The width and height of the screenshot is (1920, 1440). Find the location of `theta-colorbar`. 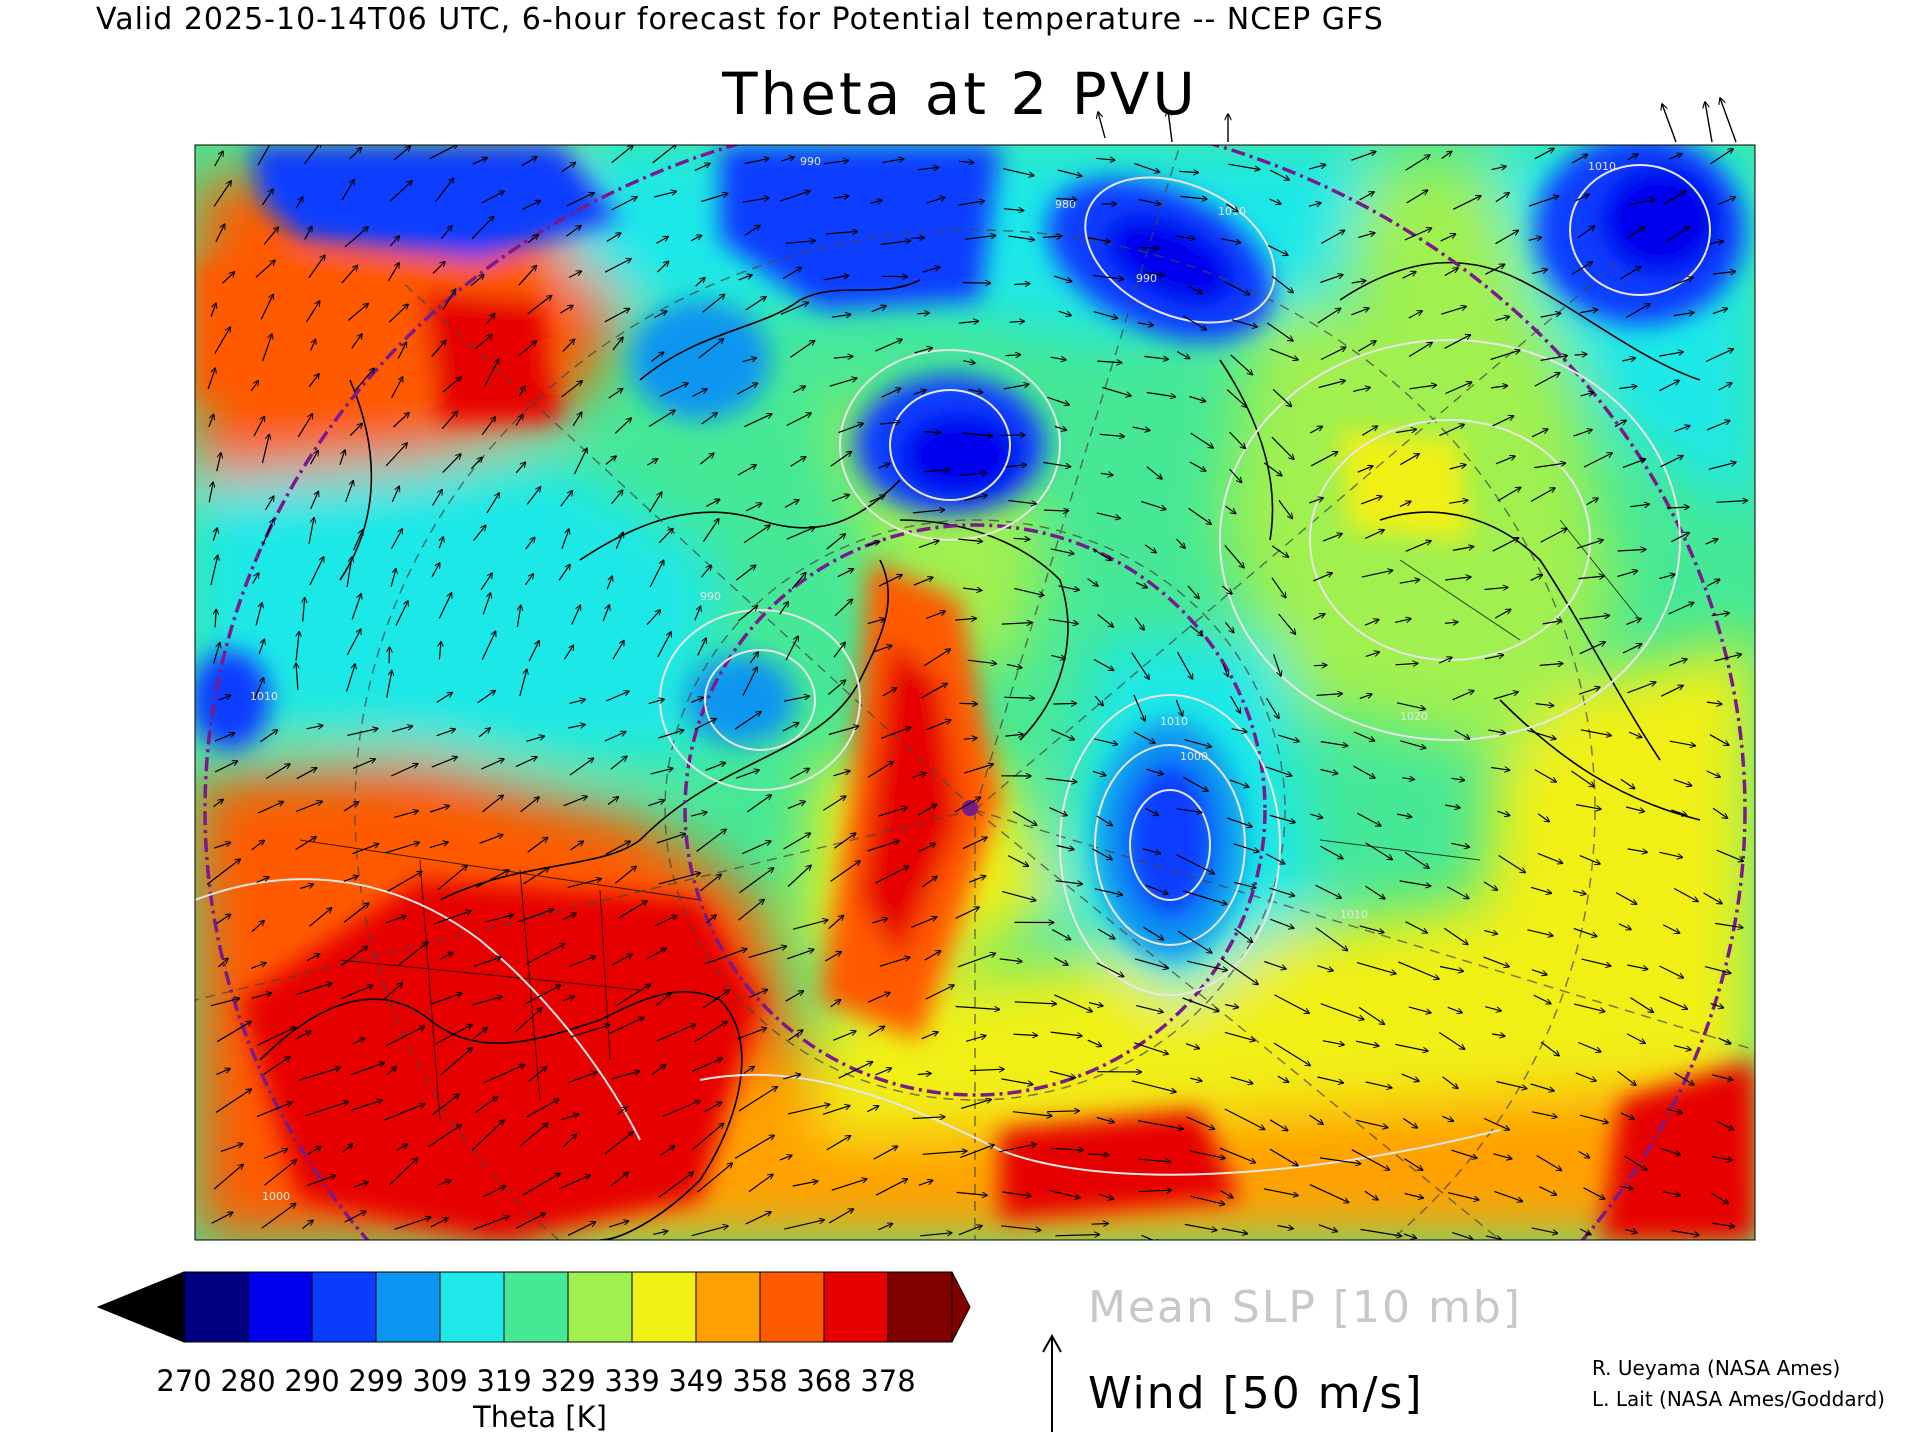

theta-colorbar is located at coordinates (533, 1307).